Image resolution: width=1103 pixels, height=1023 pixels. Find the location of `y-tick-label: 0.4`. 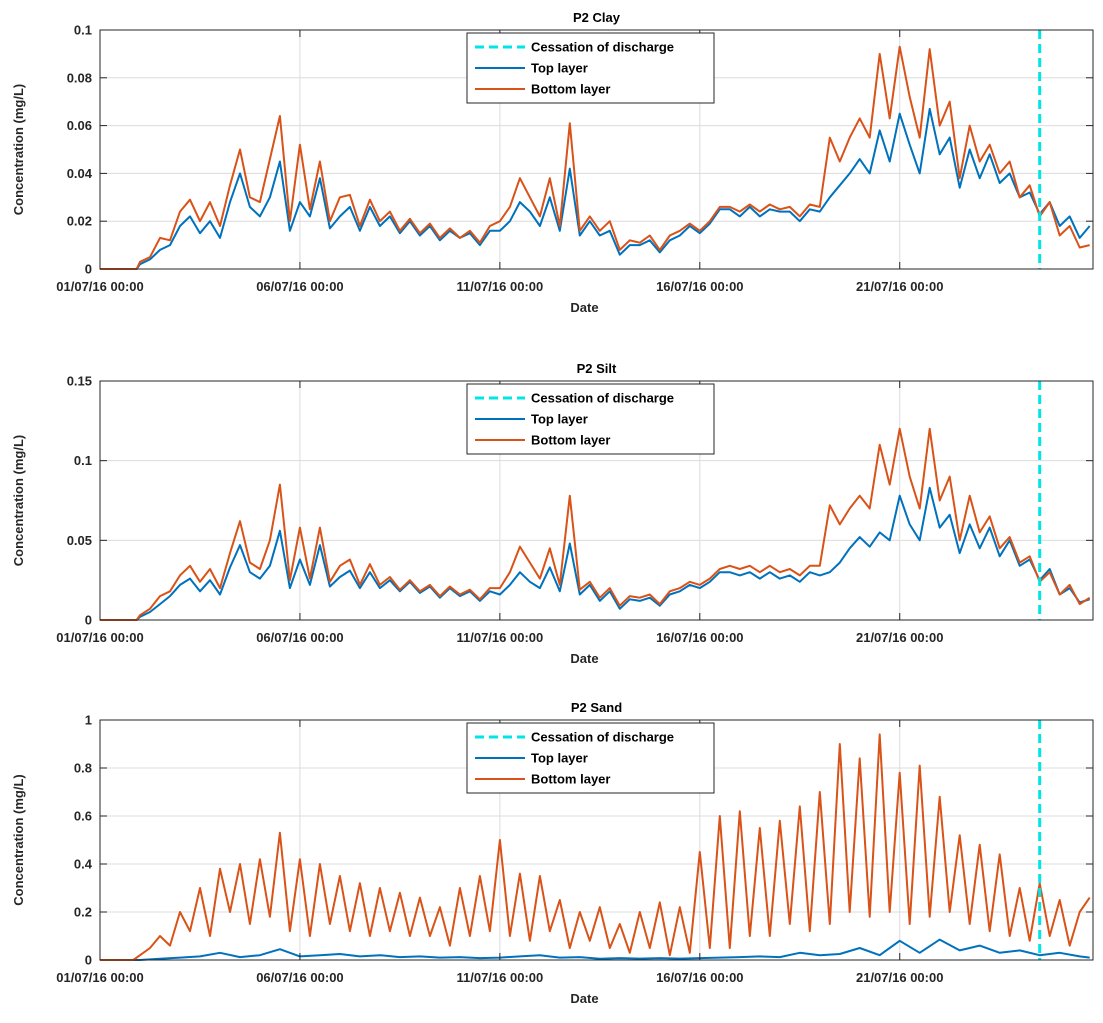

y-tick-label: 0.4 is located at coordinates (83, 864).